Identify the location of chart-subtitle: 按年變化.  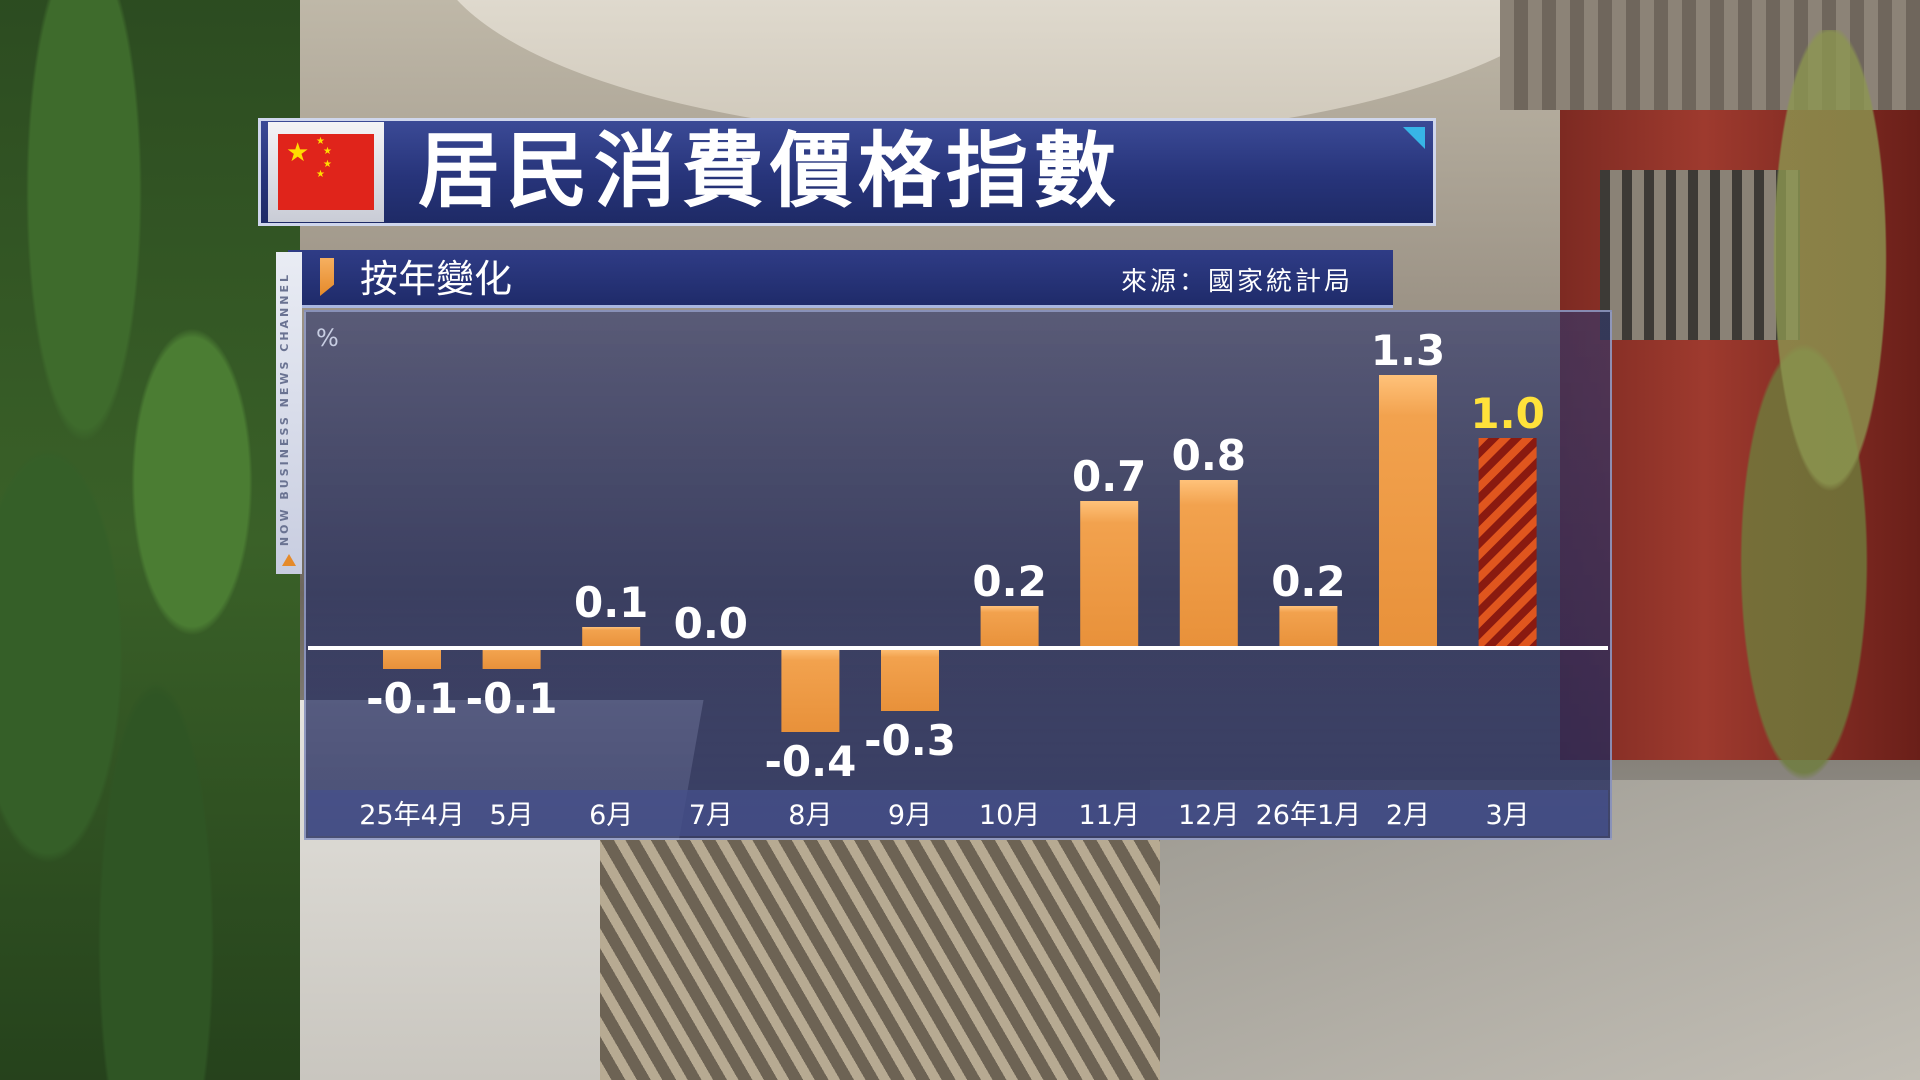
(436, 279).